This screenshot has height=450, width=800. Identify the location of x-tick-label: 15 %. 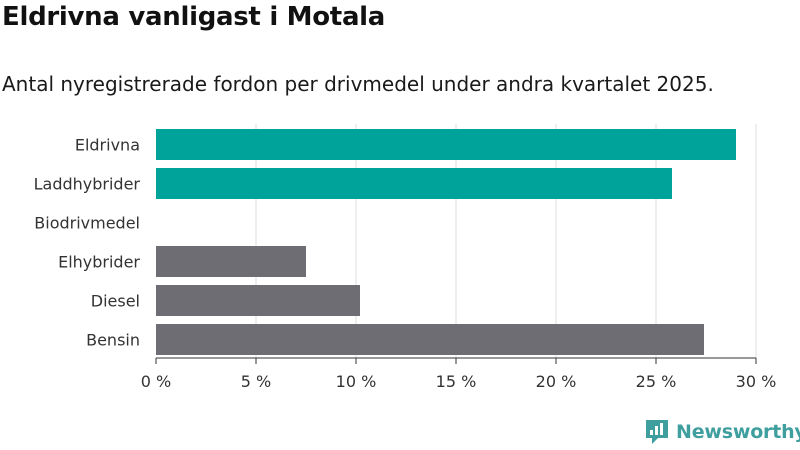
(456, 381).